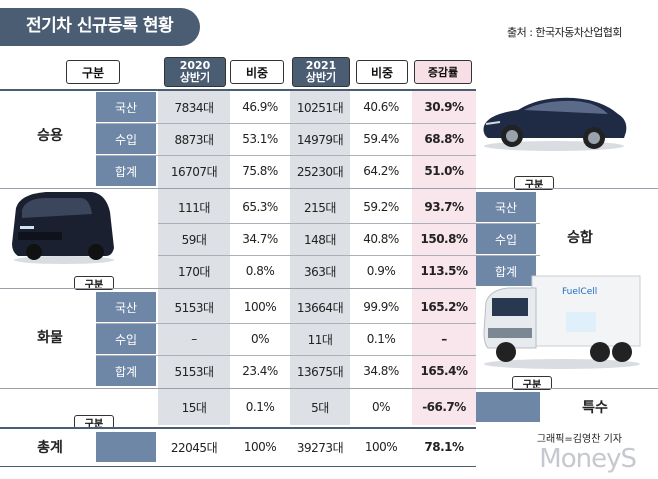  Describe the element at coordinates (320, 207) in the screenshot. I see `van-cell-v2021: 215대` at that location.